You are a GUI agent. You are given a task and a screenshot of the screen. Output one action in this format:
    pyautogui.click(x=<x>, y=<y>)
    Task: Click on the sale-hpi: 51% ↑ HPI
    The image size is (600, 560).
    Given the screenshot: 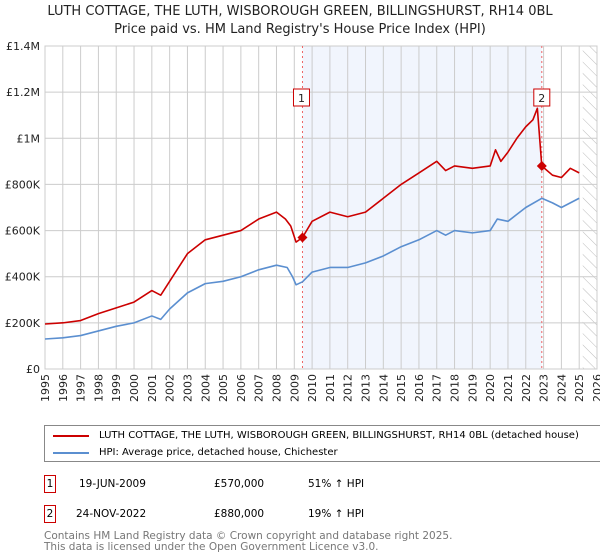 What is the action you would take?
    pyautogui.click(x=336, y=484)
    